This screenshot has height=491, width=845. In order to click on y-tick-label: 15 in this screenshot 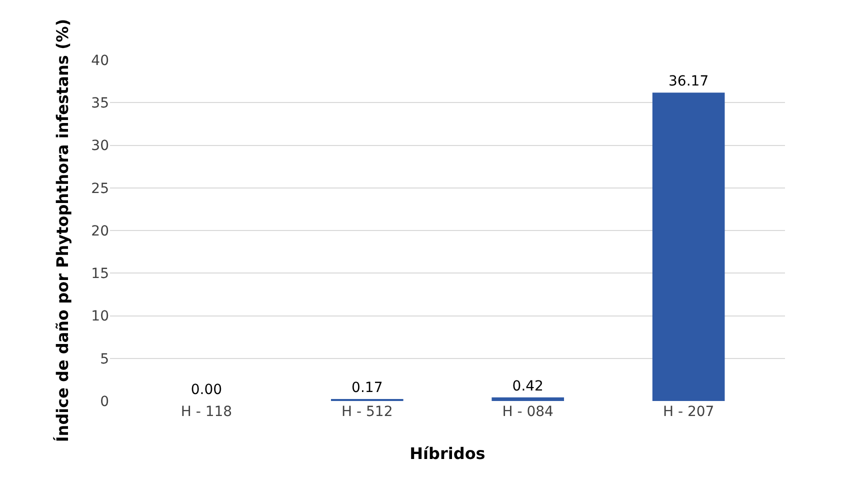, I will do `click(100, 274)`.